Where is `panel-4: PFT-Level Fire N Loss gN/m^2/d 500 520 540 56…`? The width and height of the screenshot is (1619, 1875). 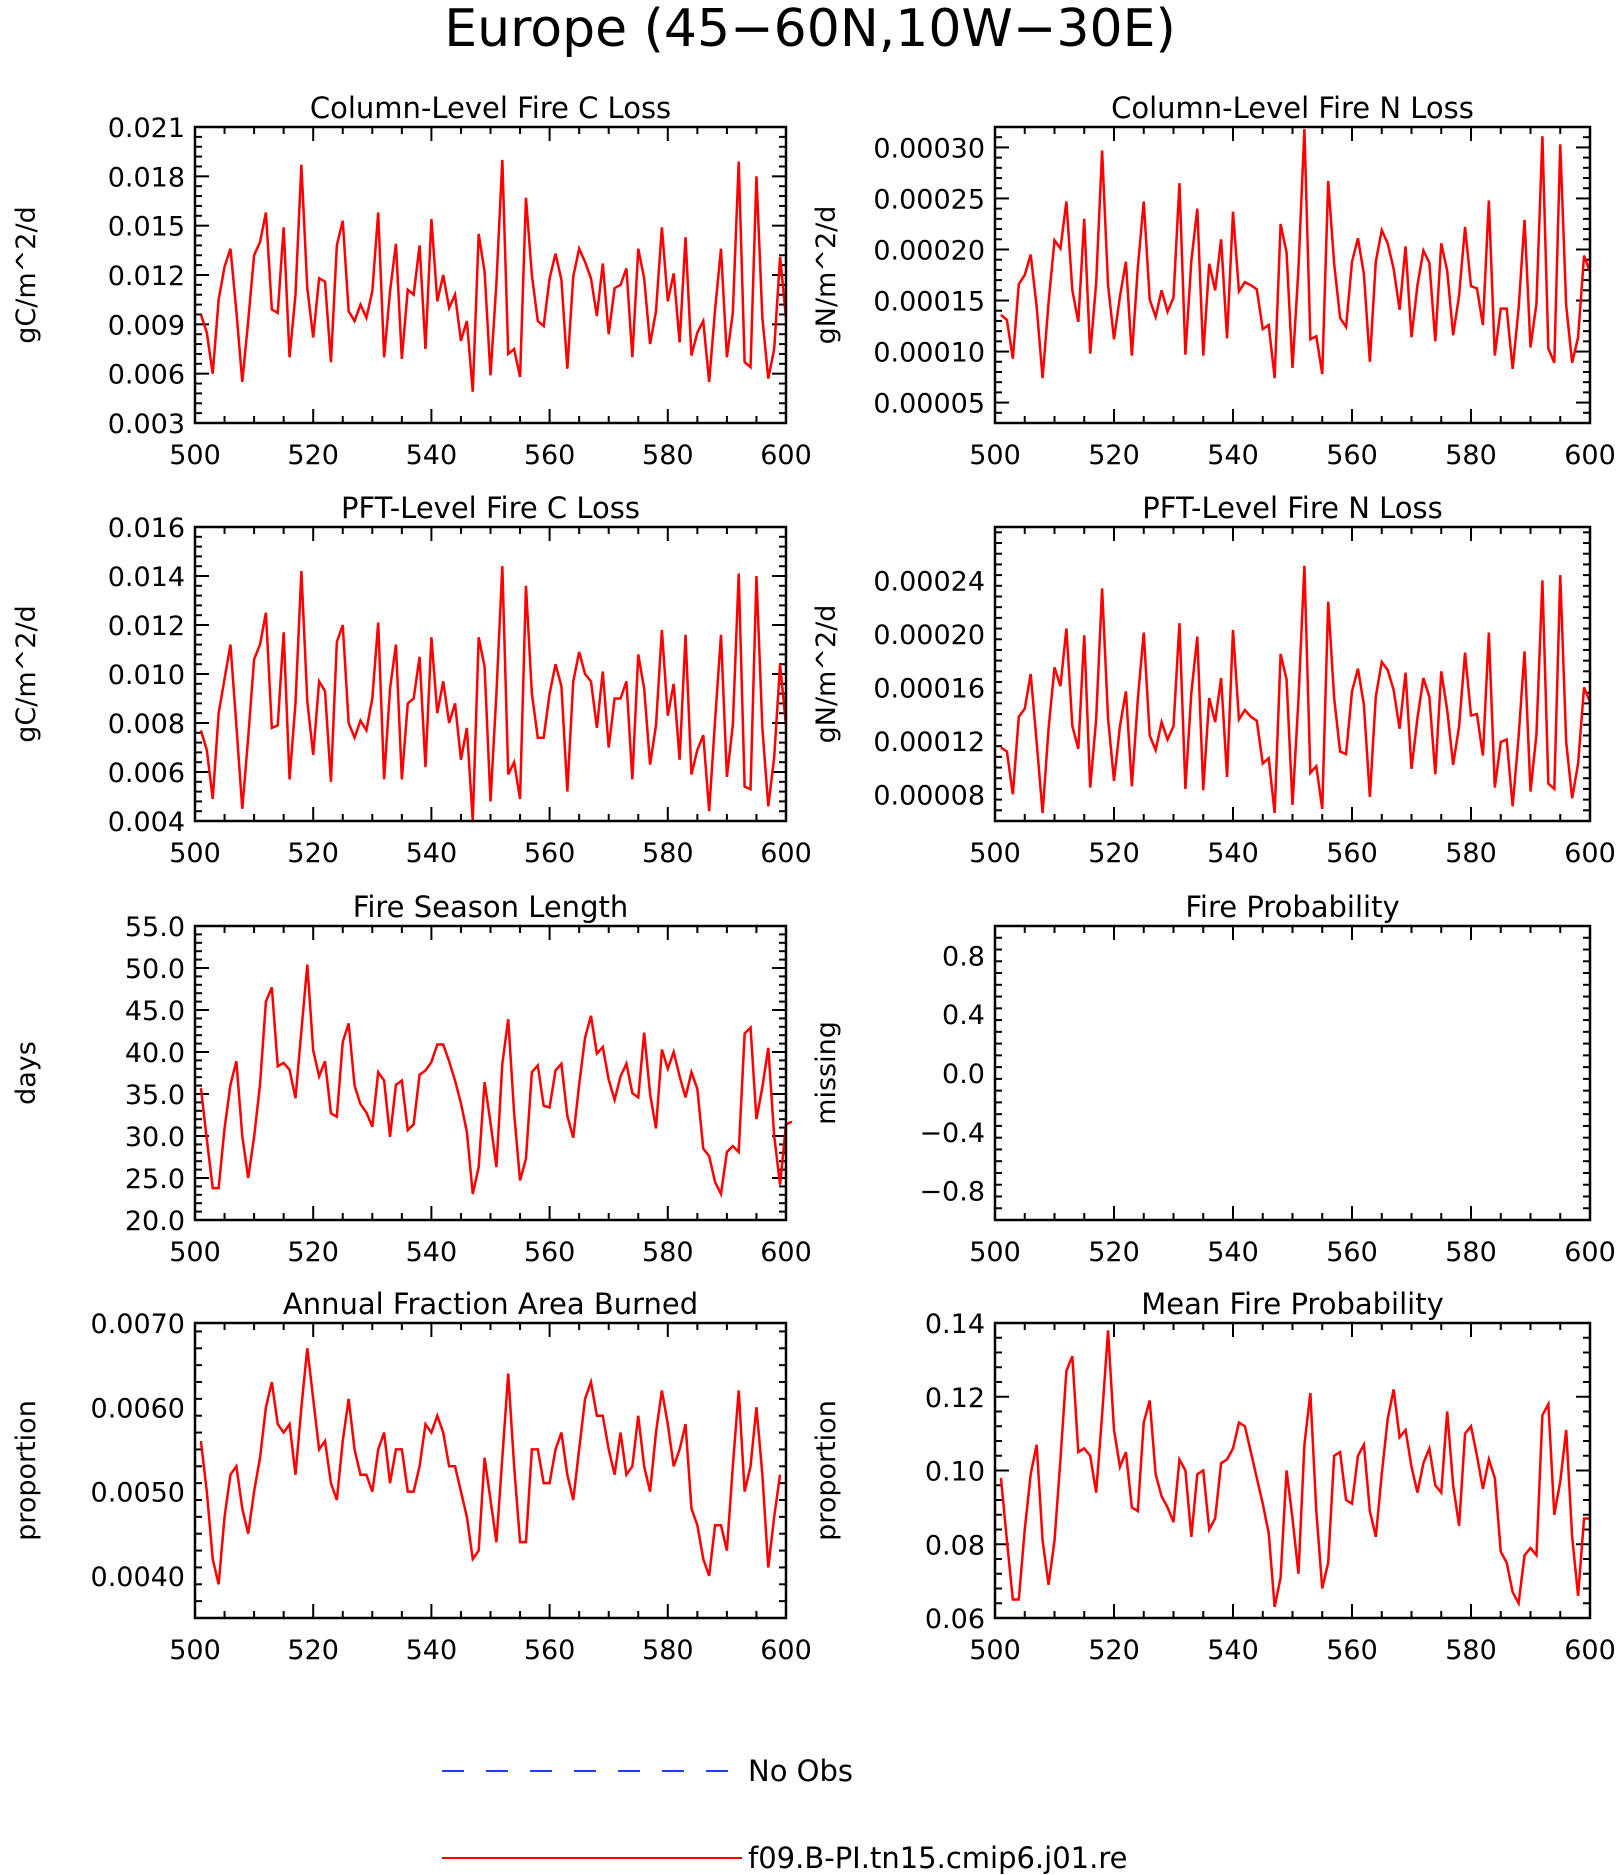 panel-4: PFT-Level Fire N Loss gN/m^2/d 500 520 540 56… is located at coordinates (1213, 680).